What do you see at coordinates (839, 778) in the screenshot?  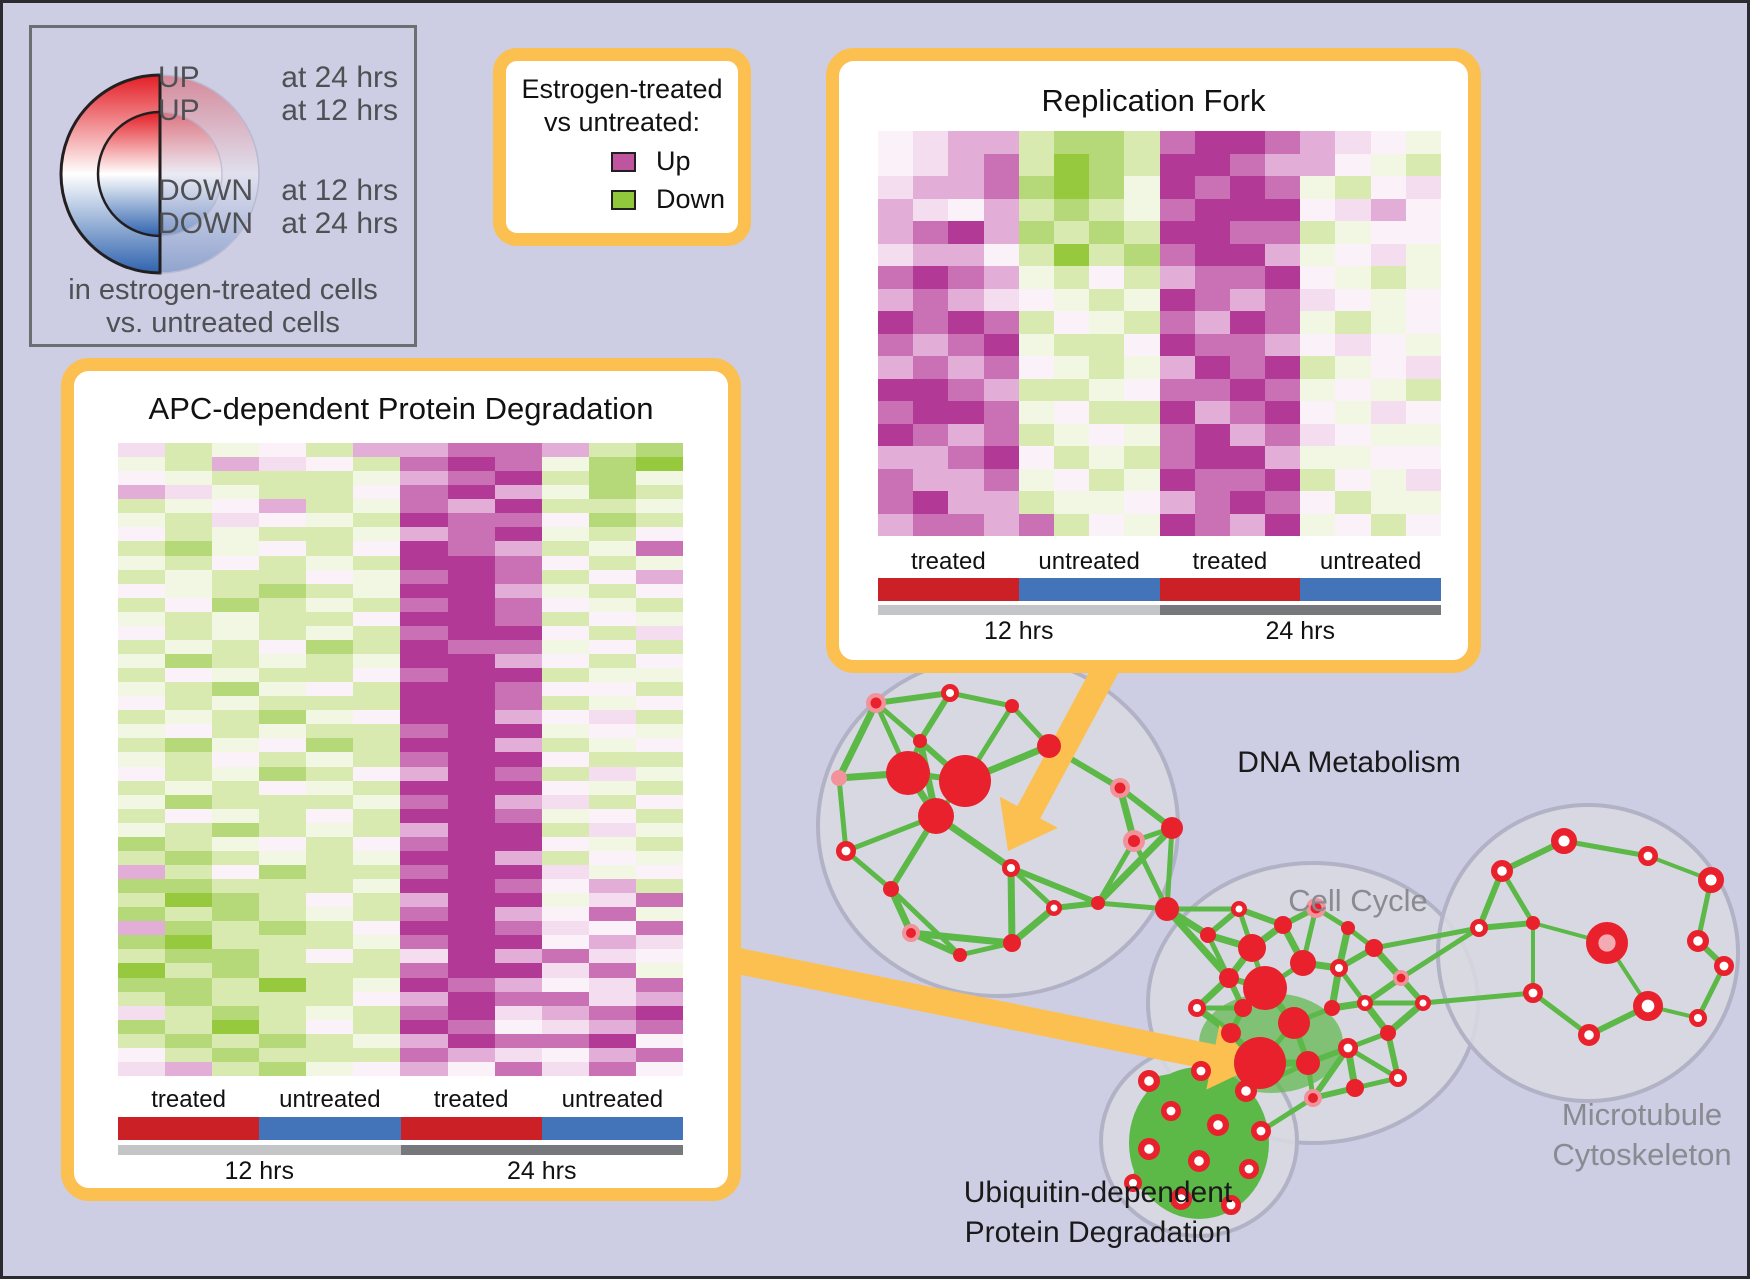 I see `gene-node-pink` at bounding box center [839, 778].